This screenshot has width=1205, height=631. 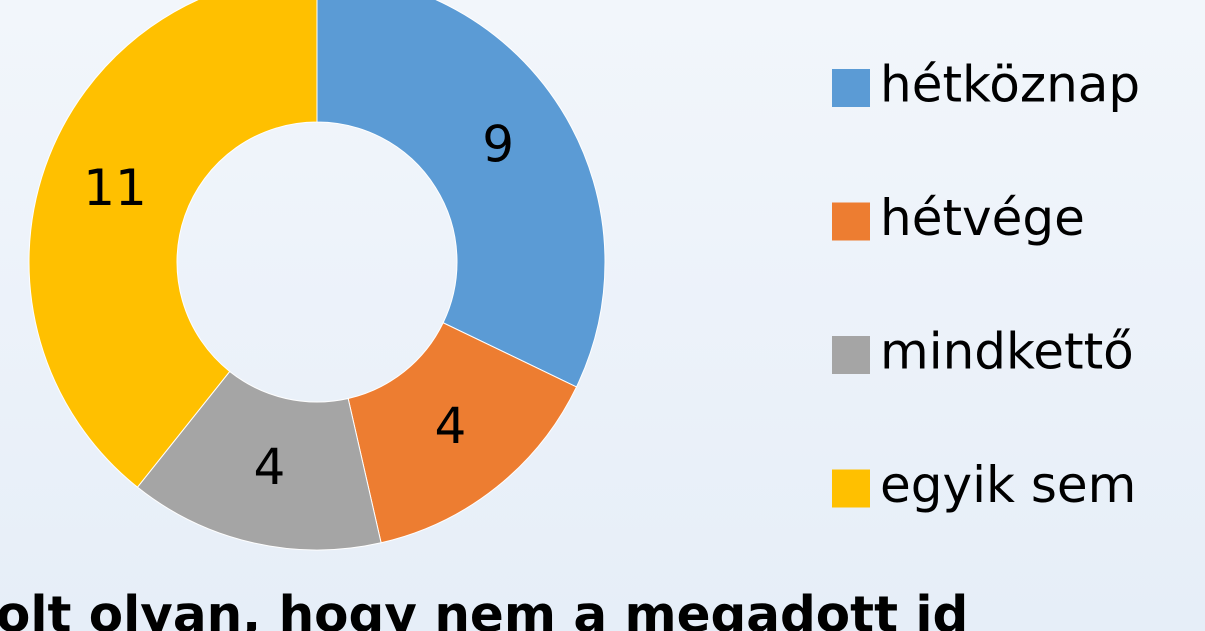 I want to click on chart-title: Volt olyan, hogy nem a megadott id, so click(x=484, y=608).